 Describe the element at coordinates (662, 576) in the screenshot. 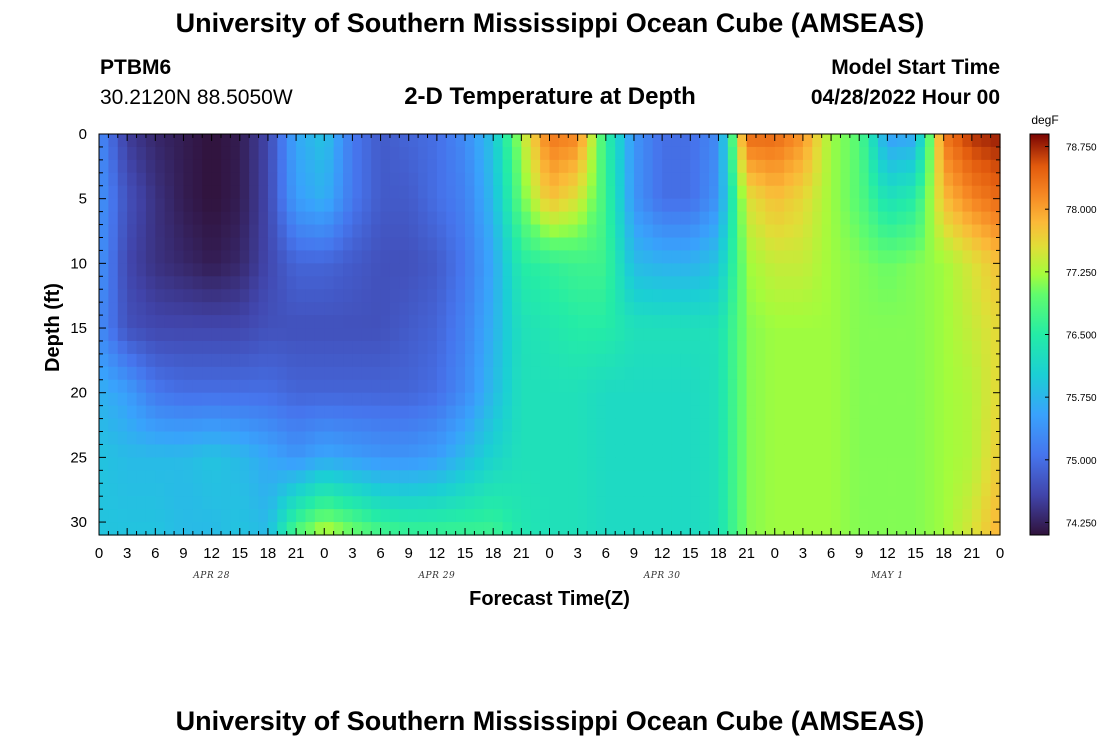

I see `date-label: APR 30` at that location.